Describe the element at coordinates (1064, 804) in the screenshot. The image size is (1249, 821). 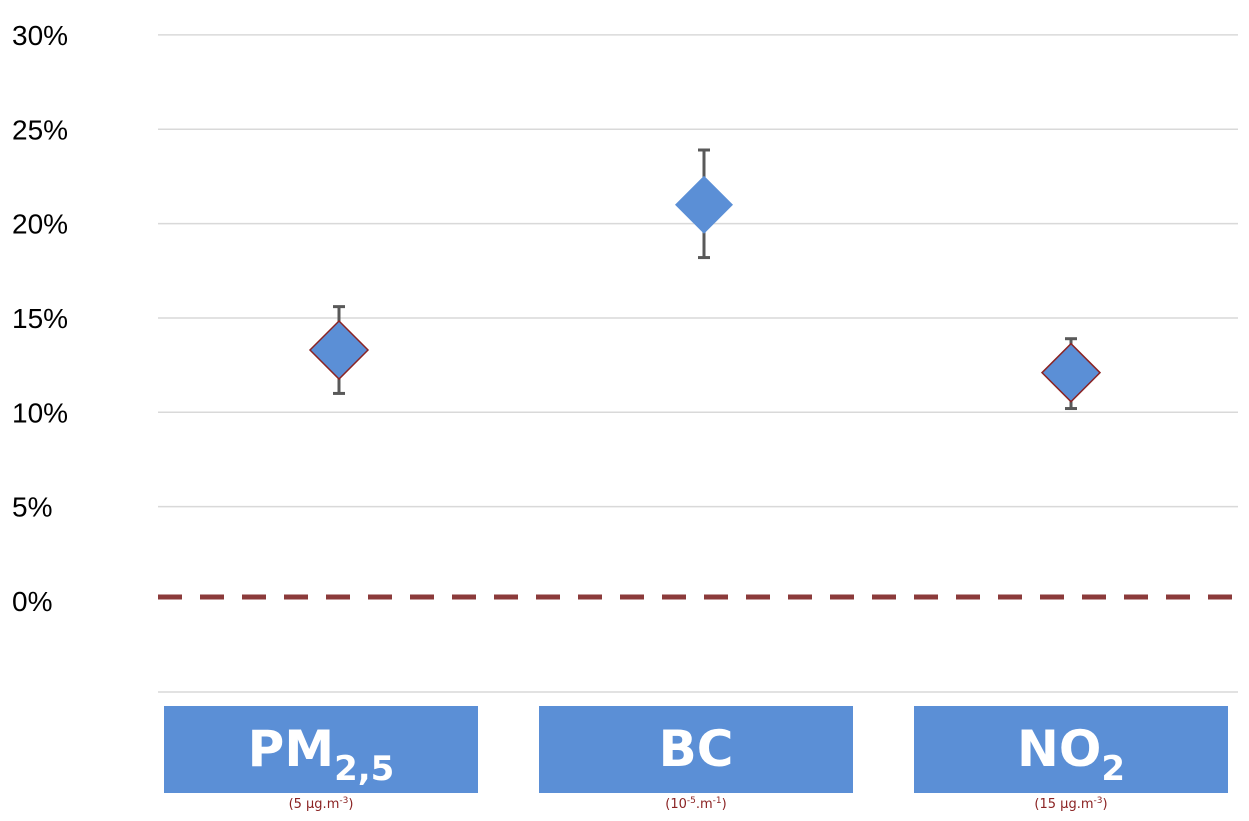
I see `unit-text: (15 µg.m` at that location.